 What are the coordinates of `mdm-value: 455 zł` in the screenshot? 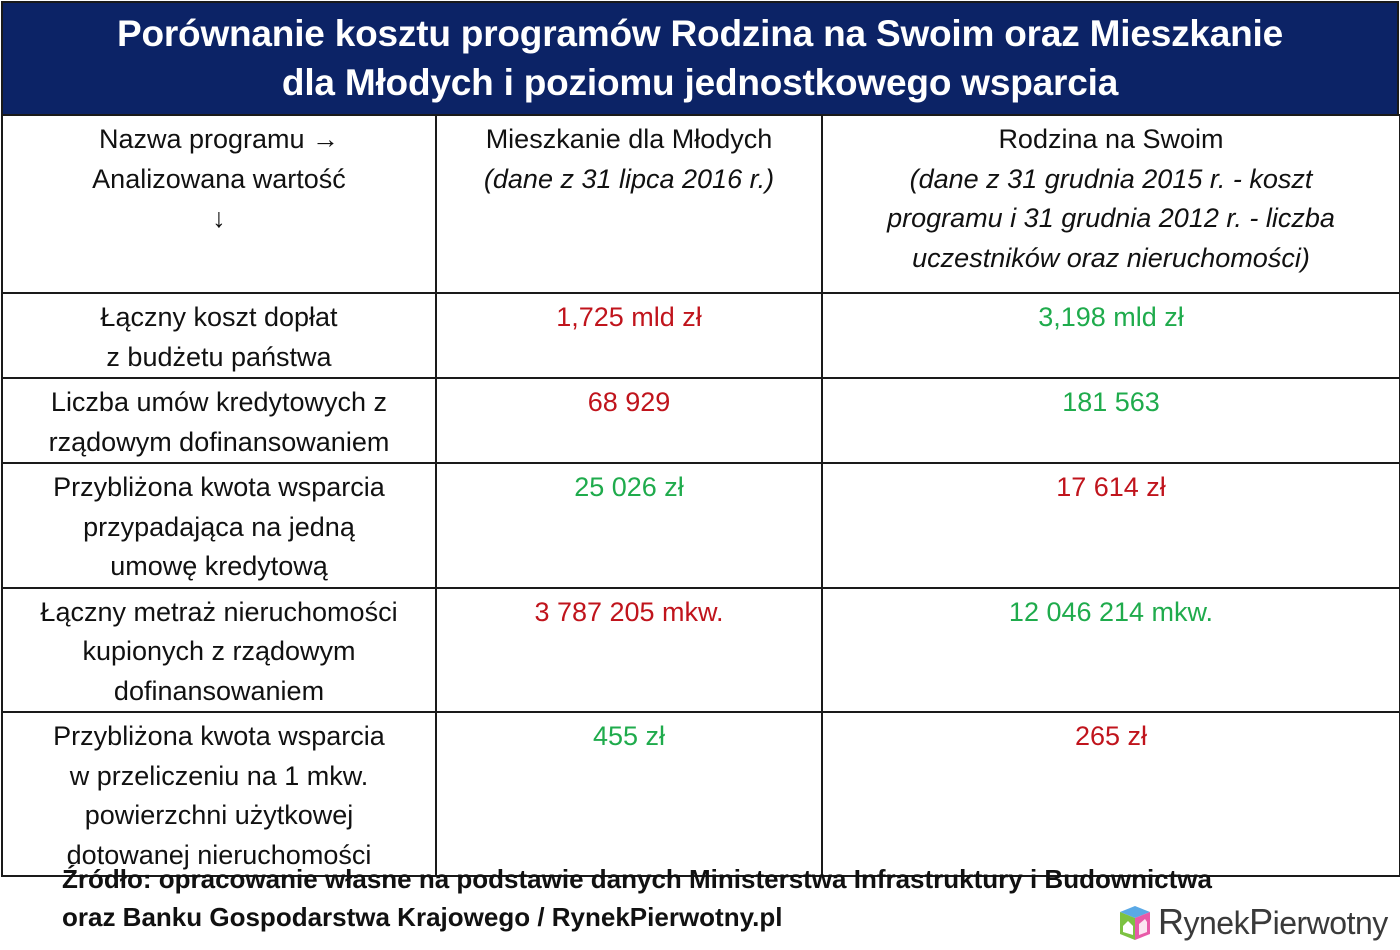 It's located at (629, 736).